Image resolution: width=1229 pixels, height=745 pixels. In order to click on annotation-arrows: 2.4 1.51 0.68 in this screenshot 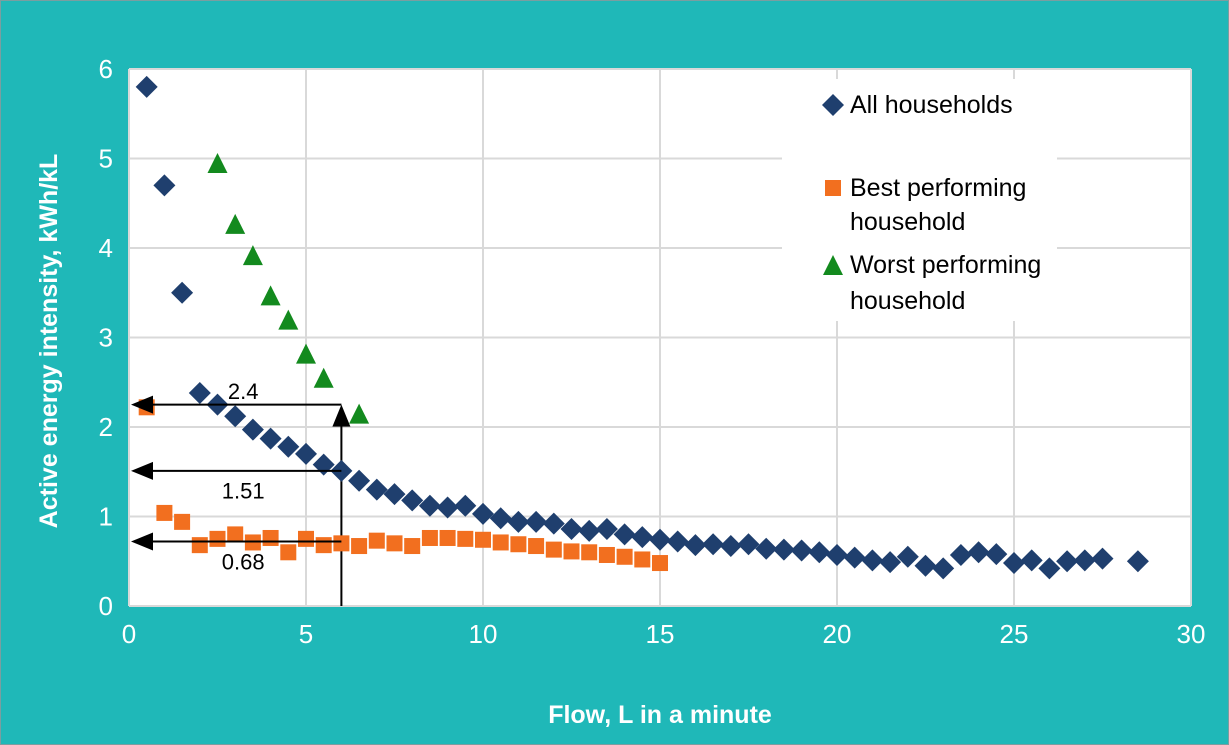, I will do `click(236, 476)`.